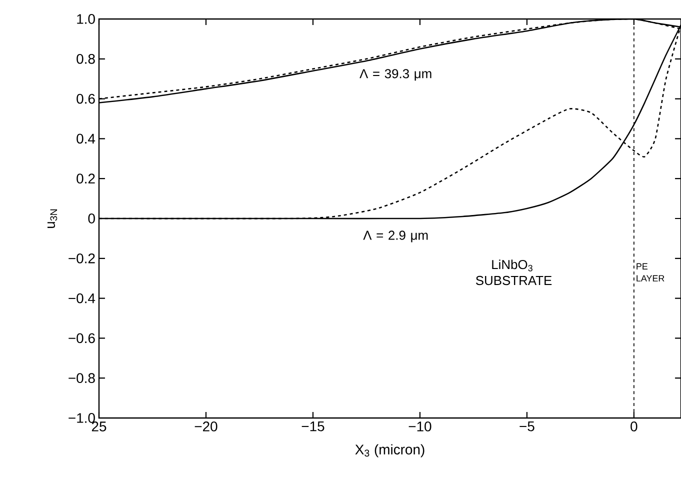 The width and height of the screenshot is (681, 485). What do you see at coordinates (86, 19) in the screenshot?
I see `y-tick-label: 1.0` at bounding box center [86, 19].